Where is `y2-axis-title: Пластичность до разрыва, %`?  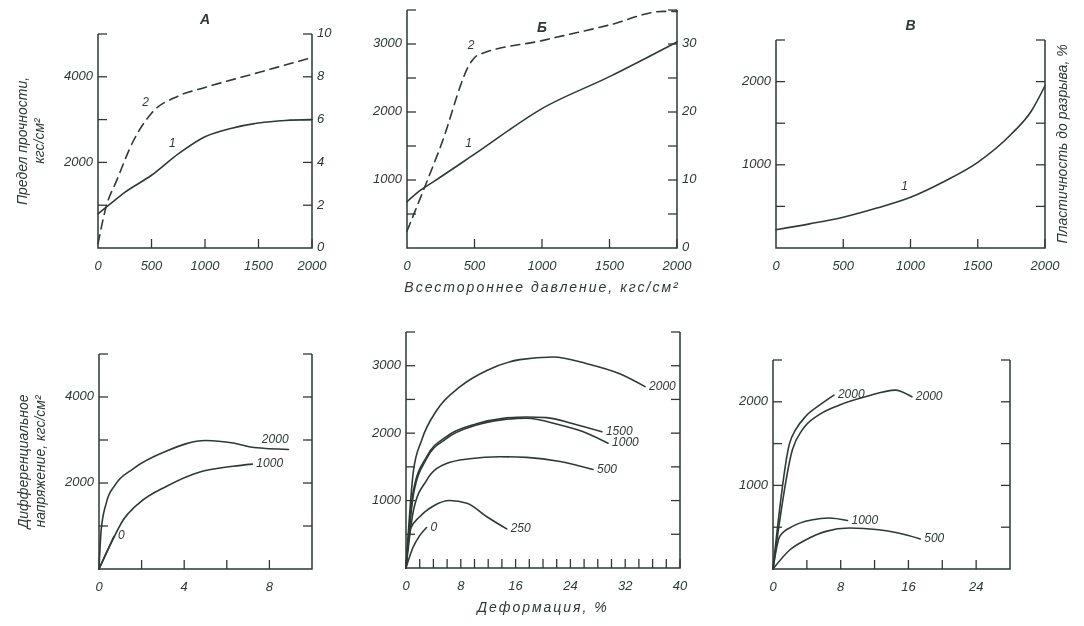
y2-axis-title: Пластичность до разрыва, % is located at coordinates (1062, 144).